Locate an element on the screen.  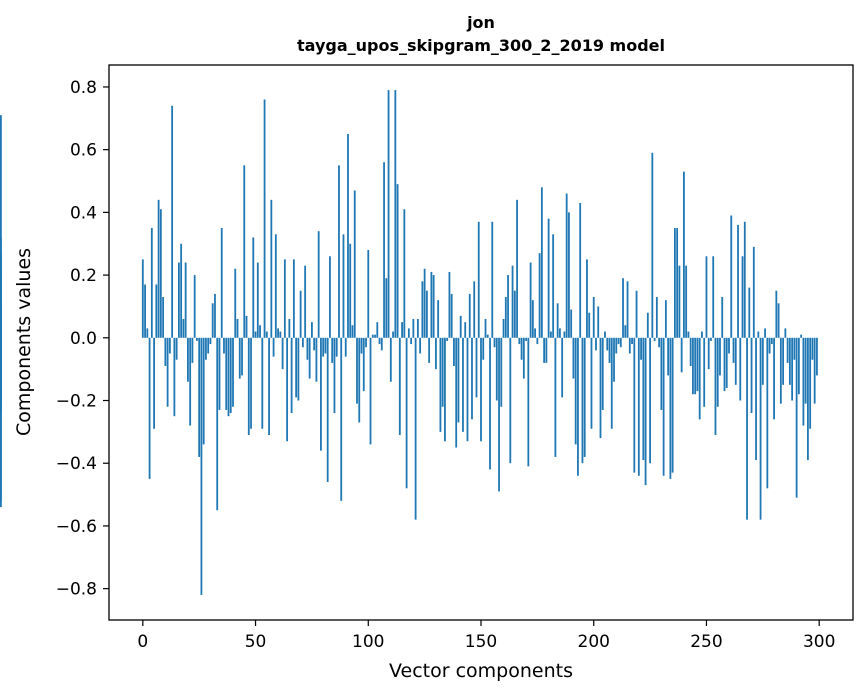
y-tick-label: −0.2 is located at coordinates (76, 402).